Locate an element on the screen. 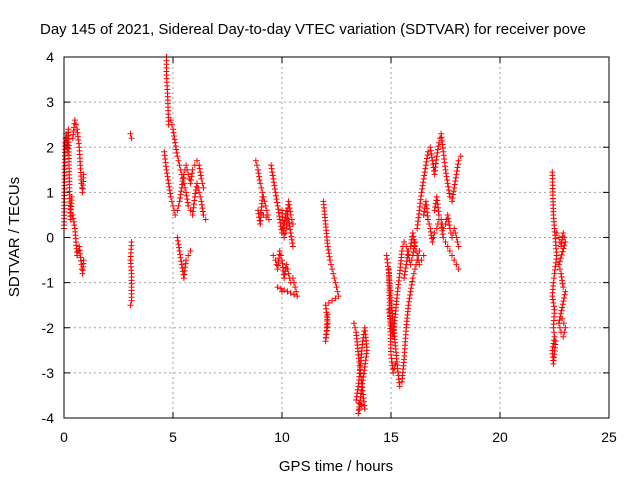 The image size is (640, 480). x-axis-label: GPS time / hours is located at coordinates (336, 466).